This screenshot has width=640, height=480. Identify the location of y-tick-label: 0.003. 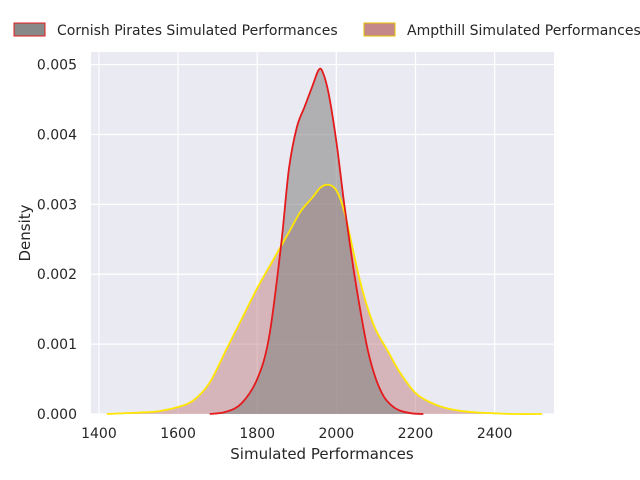
(57, 205).